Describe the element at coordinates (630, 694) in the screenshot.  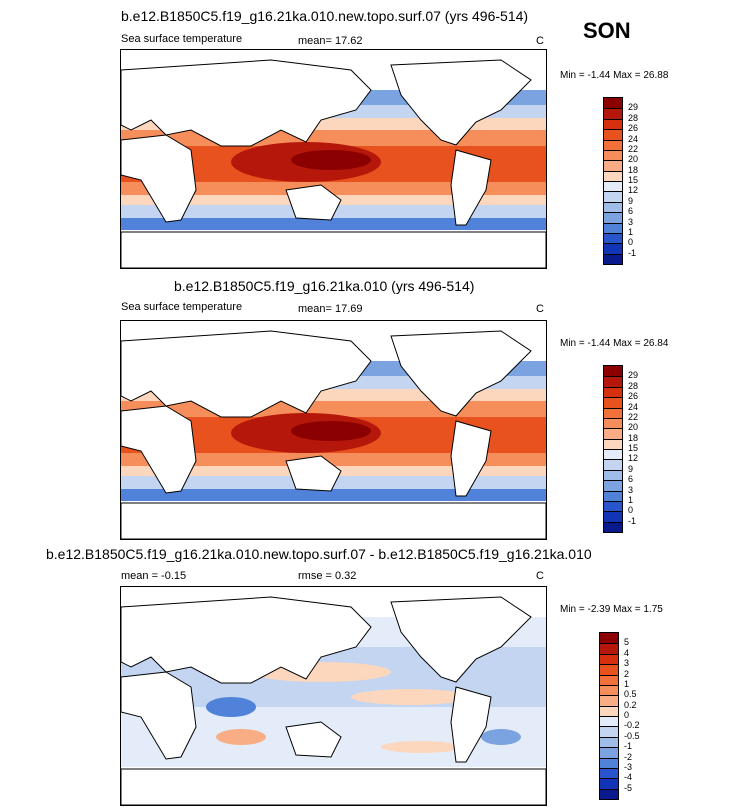
I see `colorbar-tick-label: 0.5` at that location.